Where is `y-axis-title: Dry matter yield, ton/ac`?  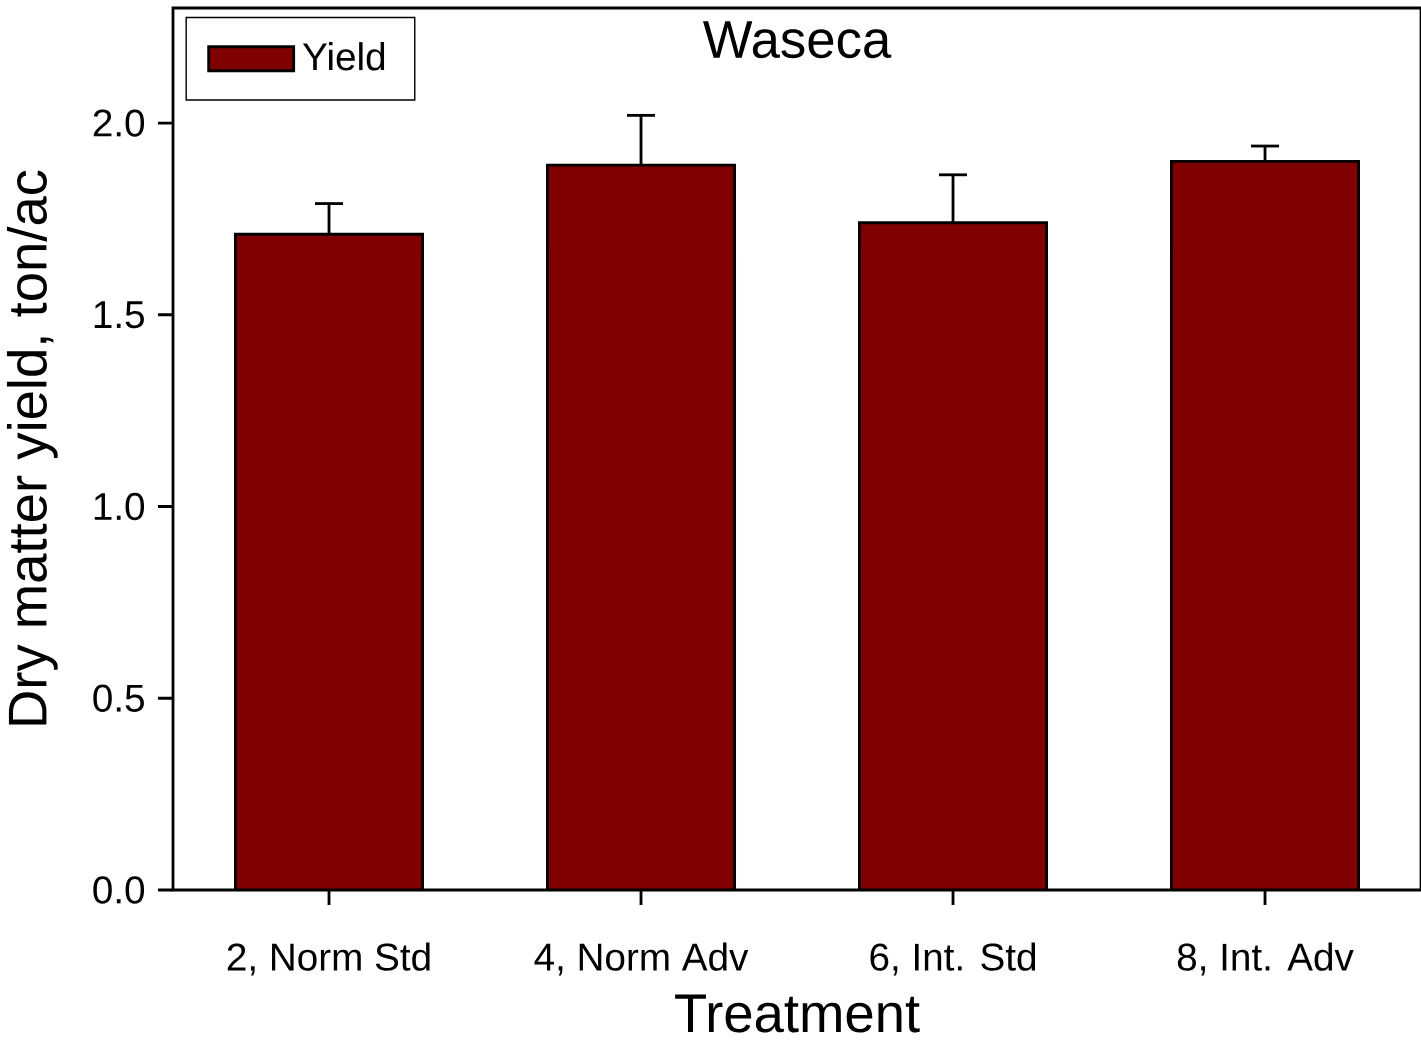
y-axis-title: Dry matter yield, ton/ac is located at coordinates (32, 447).